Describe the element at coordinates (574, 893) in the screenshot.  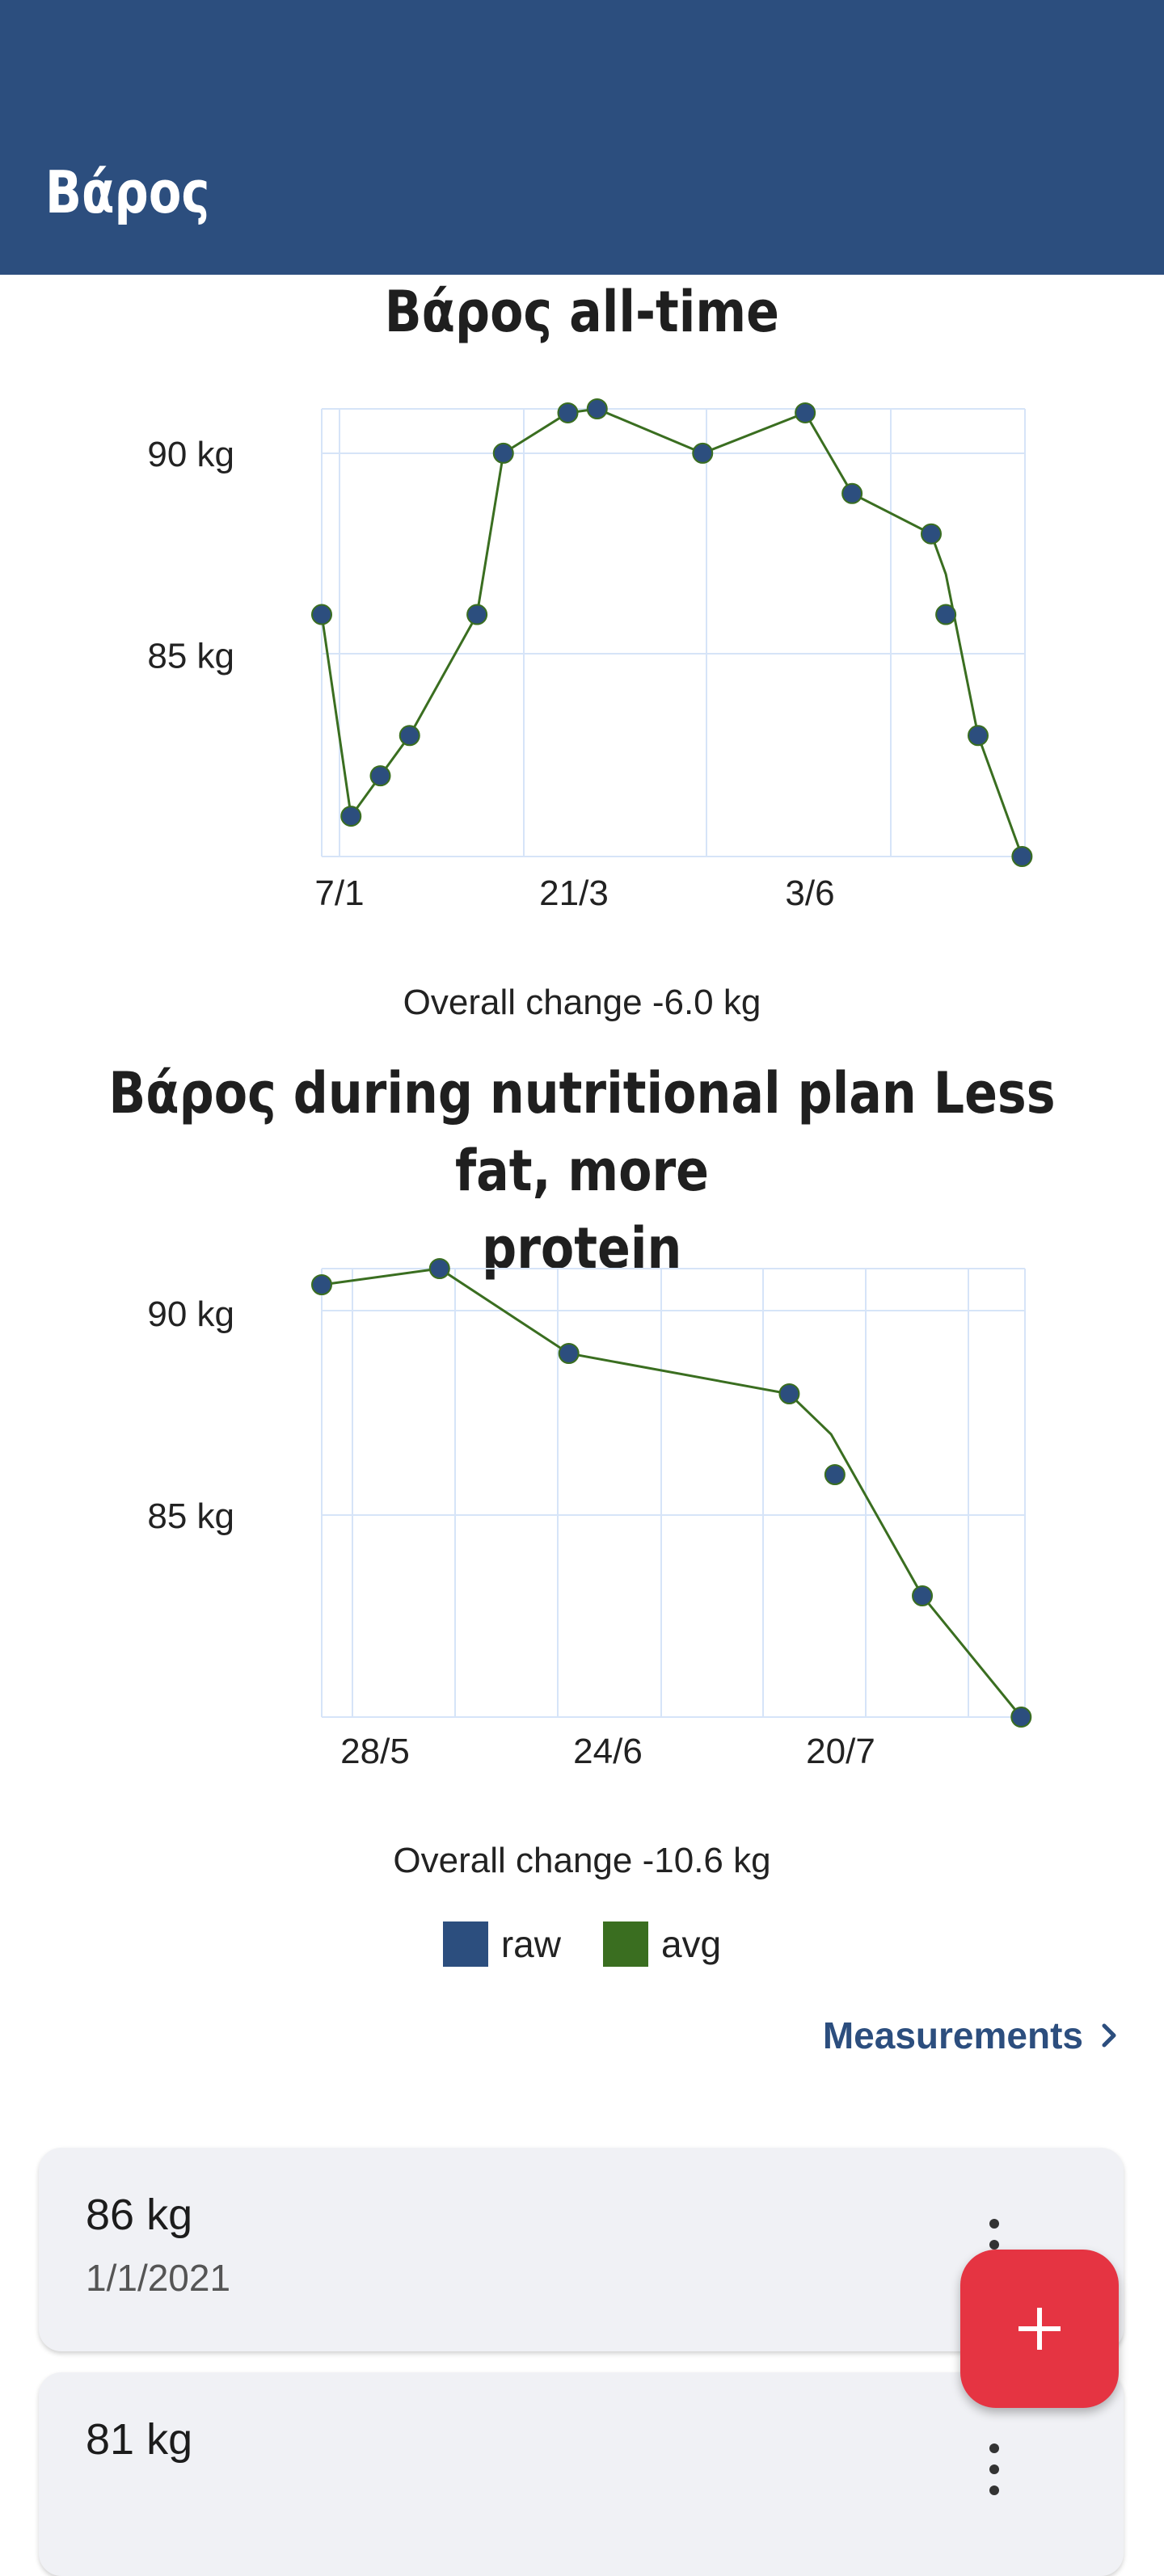
I see `x-tick-label: 21/3` at that location.